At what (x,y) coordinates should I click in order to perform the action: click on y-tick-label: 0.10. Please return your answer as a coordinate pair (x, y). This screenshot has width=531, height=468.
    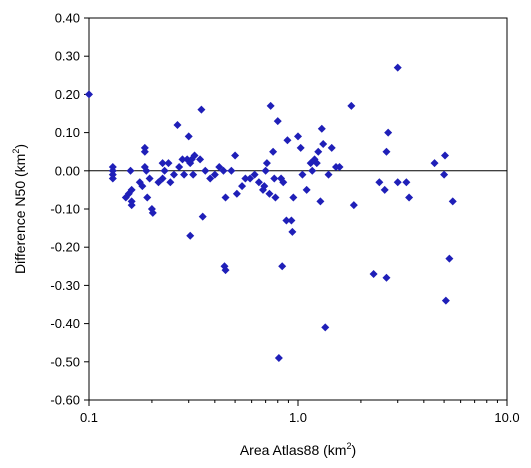
    Looking at the image, I should click on (67, 132).